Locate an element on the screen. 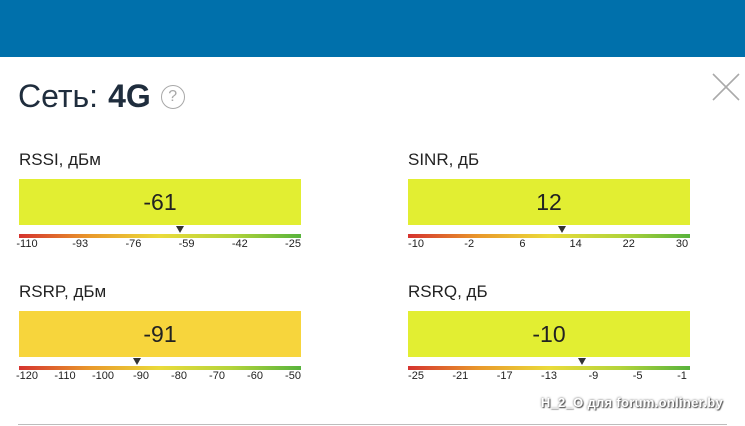 The width and height of the screenshot is (745, 426). metric-sinr: SINR, дБ 12 -10 -2 6 14 22 30 is located at coordinates (549, 201).